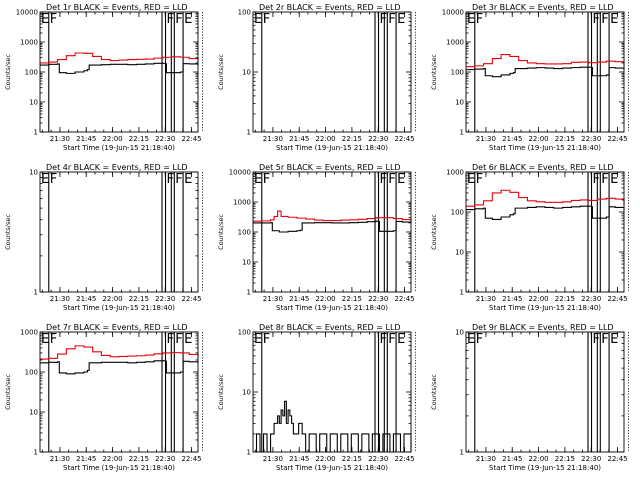 The width and height of the screenshot is (640, 480). I want to click on plot-title: Det 2r BLACK = Events, RED = LLD, so click(330, 7).